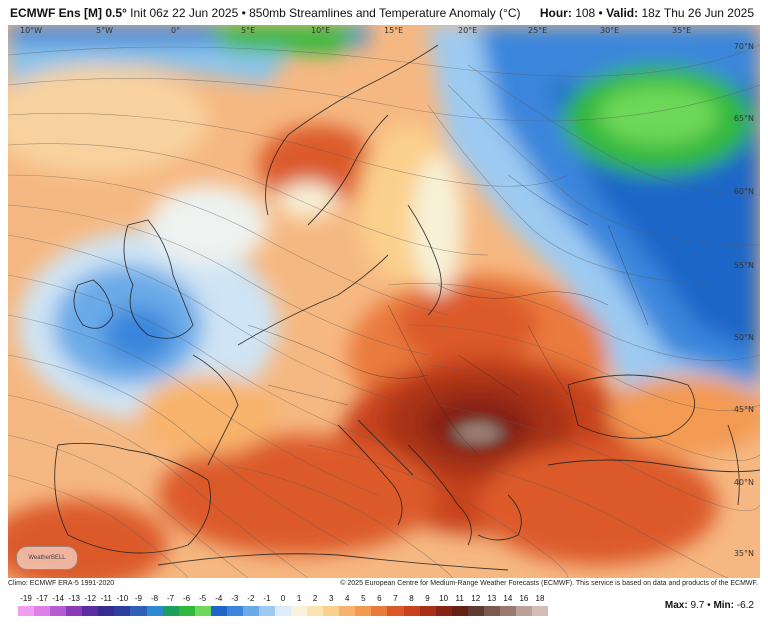 The height and width of the screenshot is (626, 768). I want to click on scale-tick-label: -2, so click(251, 598).